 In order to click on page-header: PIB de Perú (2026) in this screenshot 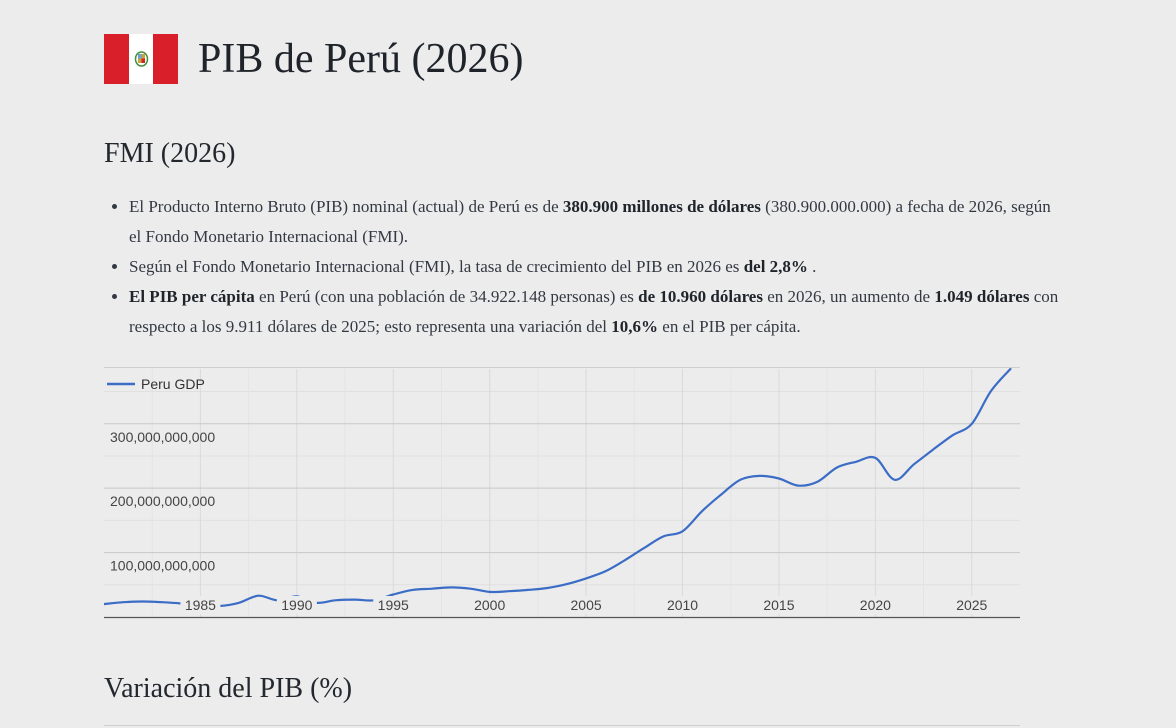, I will do `click(313, 59)`.